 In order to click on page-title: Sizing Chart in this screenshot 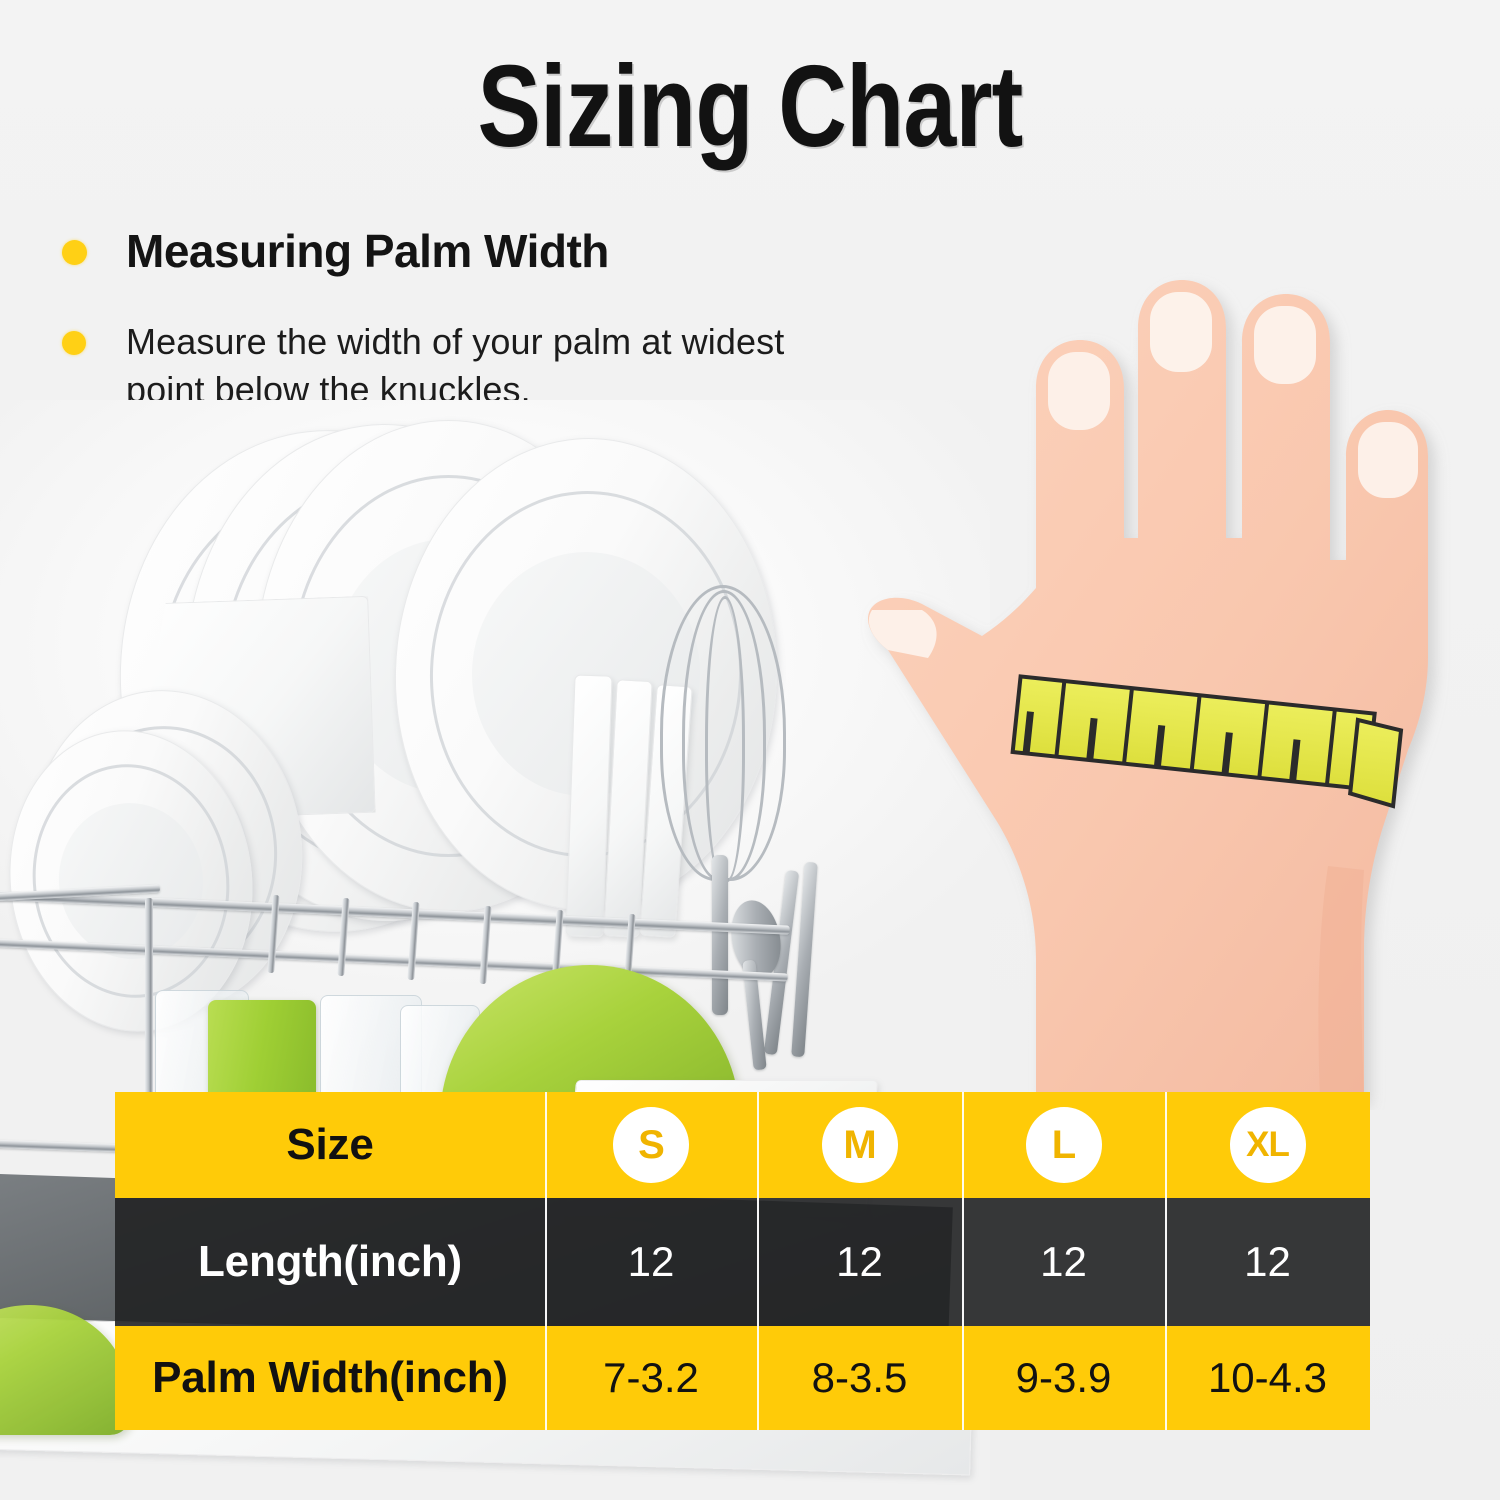, I will do `click(750, 106)`.